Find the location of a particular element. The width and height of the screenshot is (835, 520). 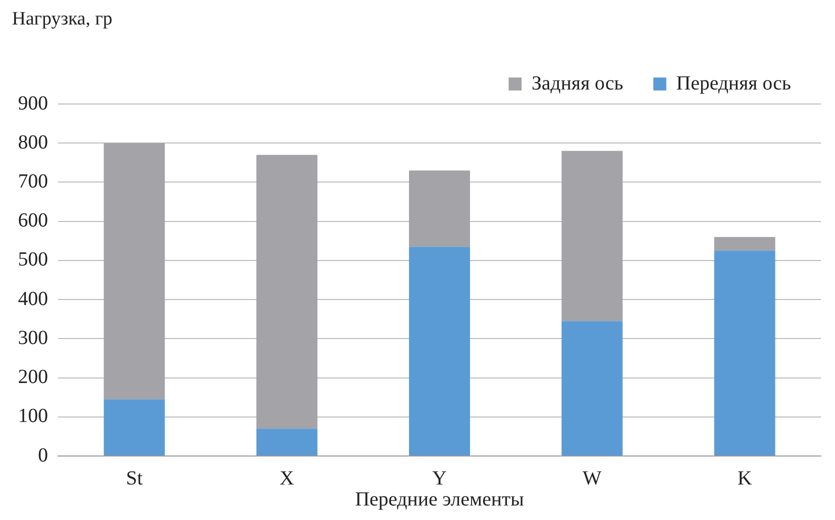

y-tick-label: 400 is located at coordinates (33, 299).